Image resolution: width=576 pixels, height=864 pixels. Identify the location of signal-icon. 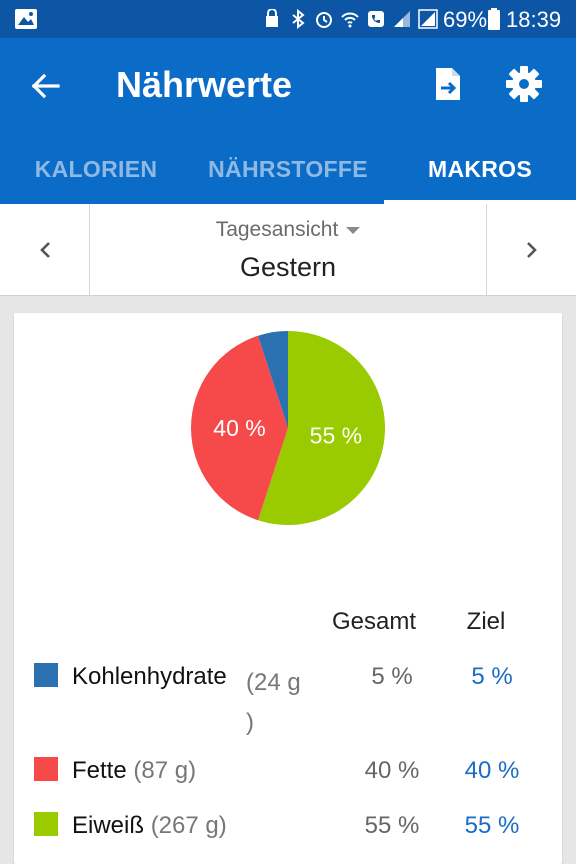
(402, 19).